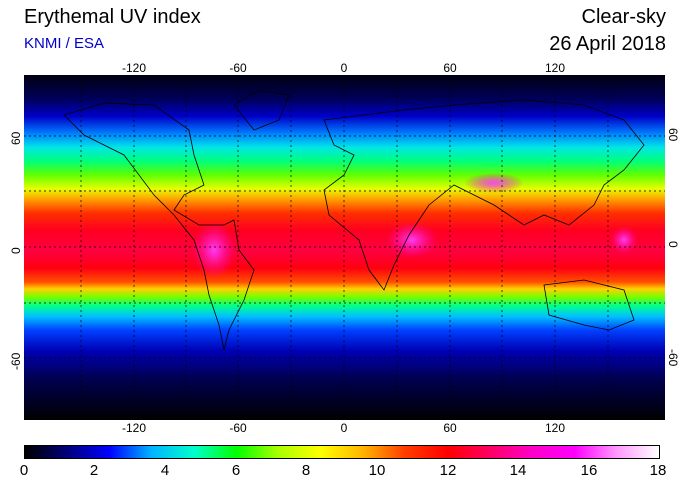 The height and width of the screenshot is (490, 688). I want to click on map-subtitle: KNMI / ESA, so click(64, 43).